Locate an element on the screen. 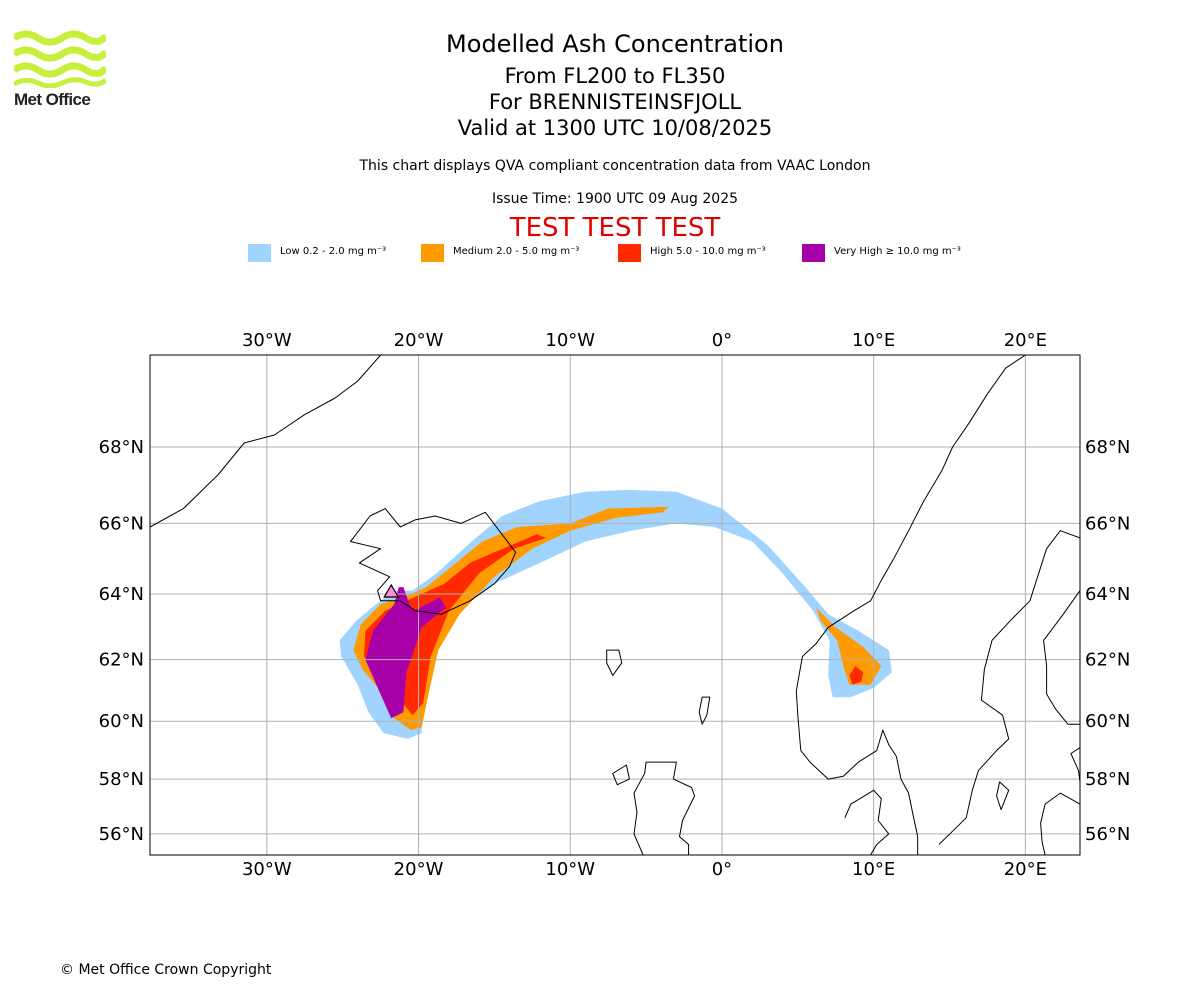 Image resolution: width=1200 pixels, height=1000 pixels. test-banner: TEST TEST TEST is located at coordinates (615, 228).